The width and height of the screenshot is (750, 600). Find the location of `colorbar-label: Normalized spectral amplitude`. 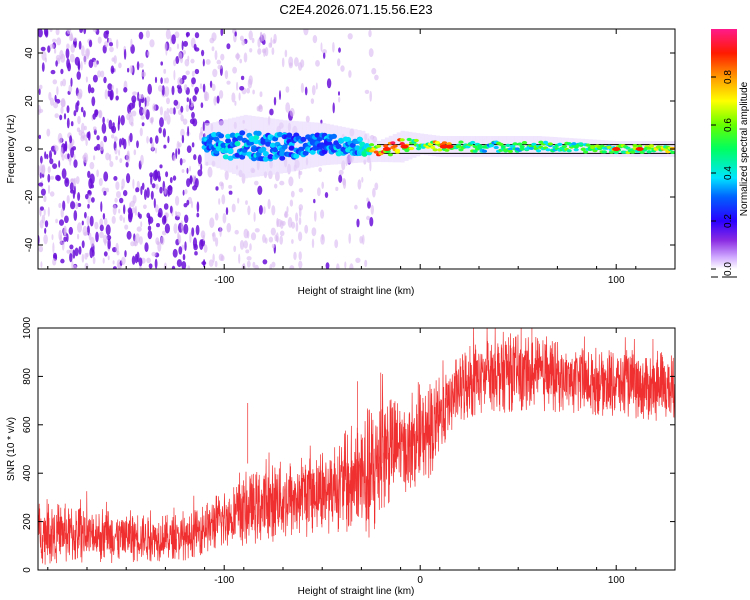

colorbar-label: Normalized spectral amplitude is located at coordinates (744, 148).